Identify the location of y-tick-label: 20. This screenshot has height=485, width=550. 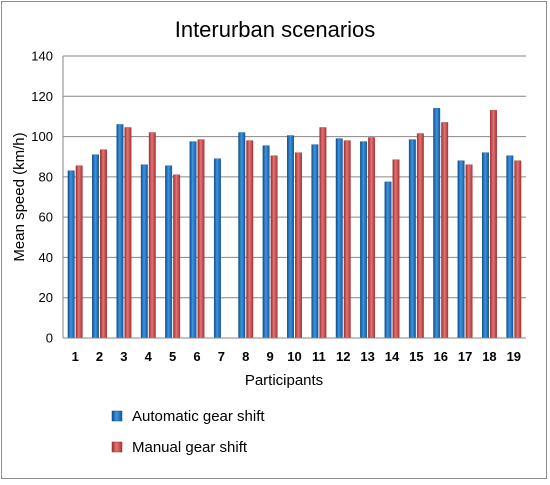
(46, 297).